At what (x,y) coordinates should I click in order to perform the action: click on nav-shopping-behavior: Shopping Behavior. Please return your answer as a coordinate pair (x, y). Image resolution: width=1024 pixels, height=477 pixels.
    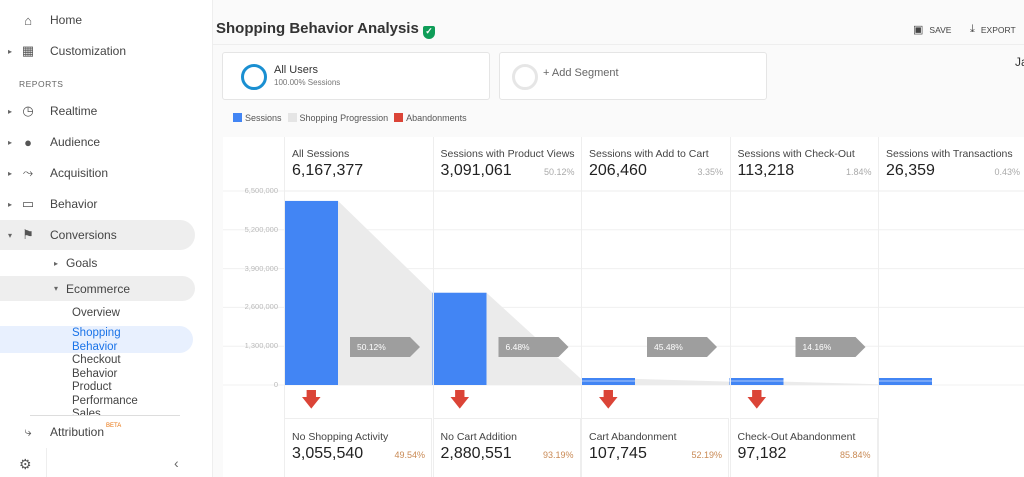
    Looking at the image, I should click on (96, 340).